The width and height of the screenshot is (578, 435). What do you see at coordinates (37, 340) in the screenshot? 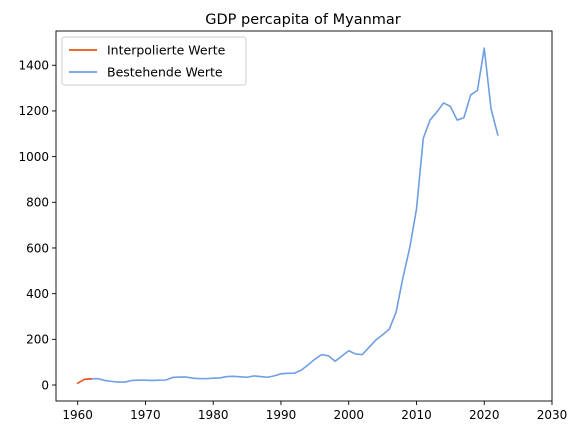
I see `y-tick-label: 200` at bounding box center [37, 340].